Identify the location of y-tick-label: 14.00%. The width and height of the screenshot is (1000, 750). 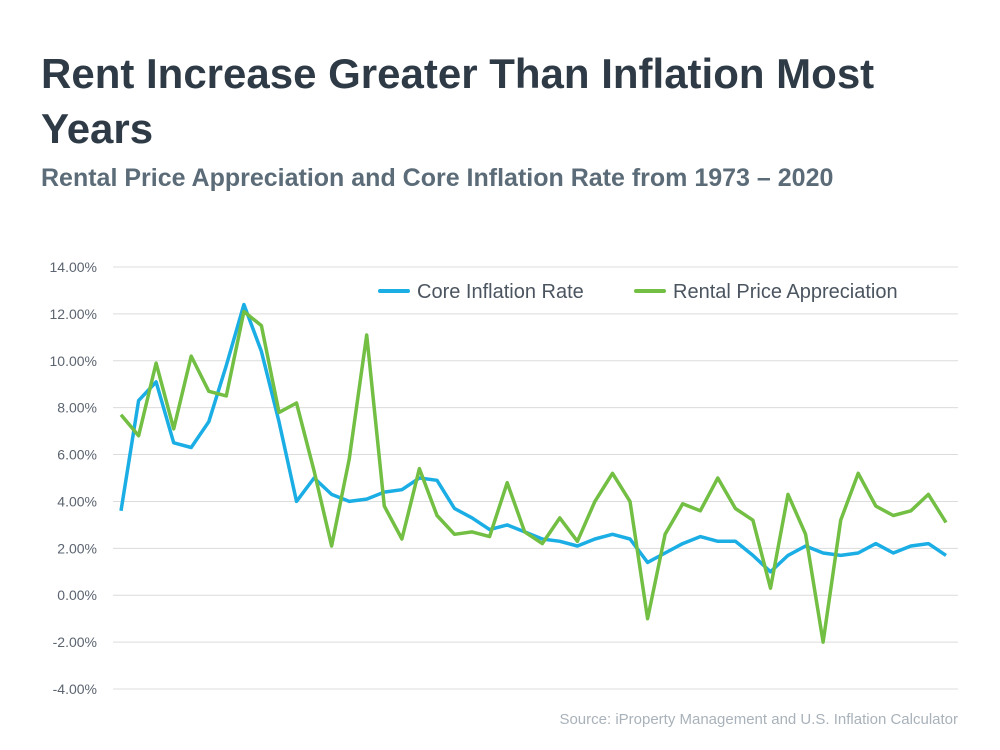
(73, 267).